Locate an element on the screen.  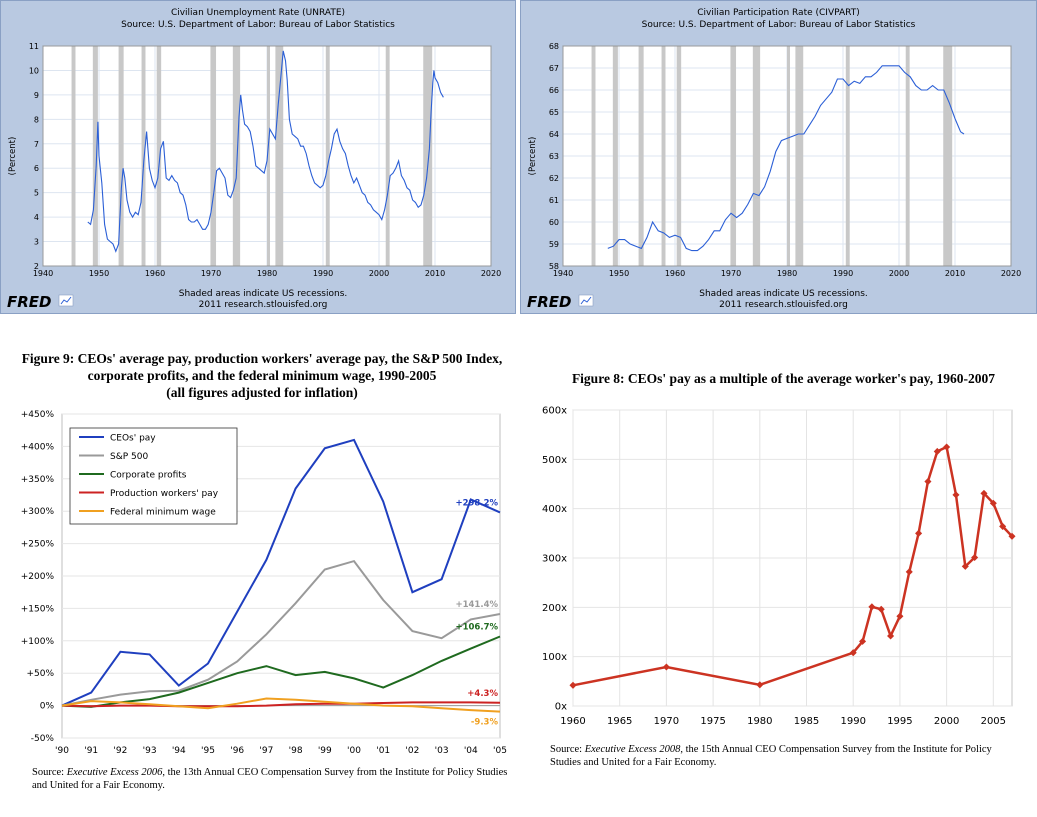
fig9-x-tick-label: '96 is located at coordinates (237, 751).